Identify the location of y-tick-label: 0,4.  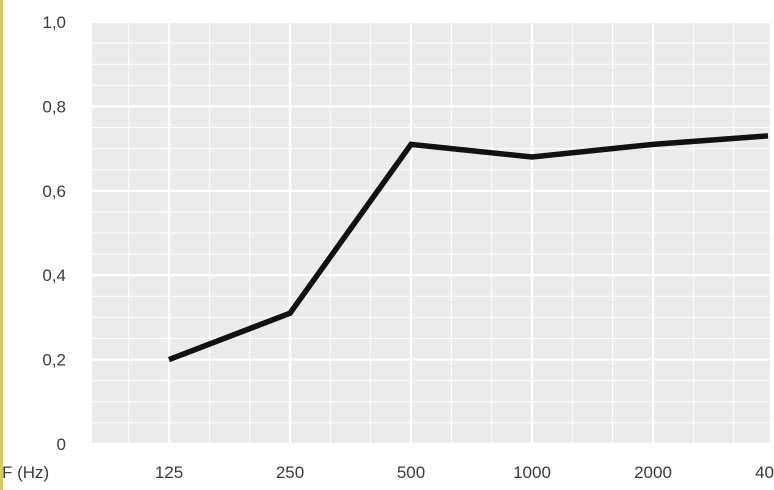
(54, 275).